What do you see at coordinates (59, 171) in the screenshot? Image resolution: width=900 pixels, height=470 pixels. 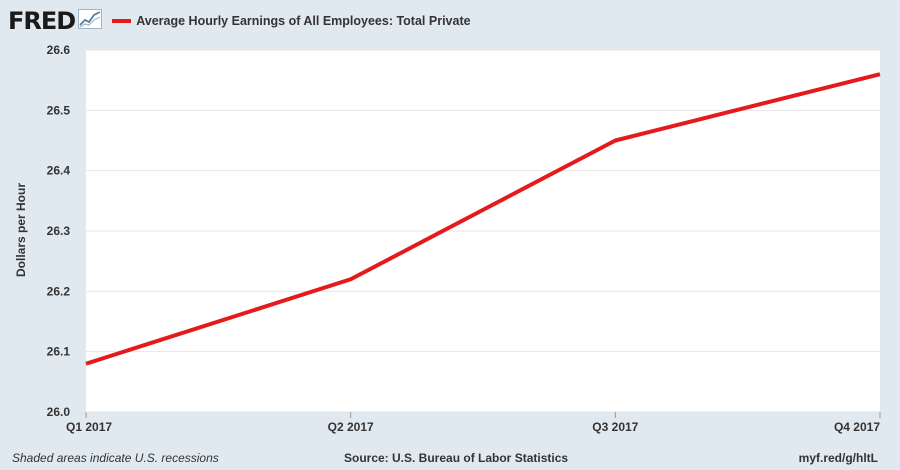 I see `y-tick-label: 26.4` at bounding box center [59, 171].